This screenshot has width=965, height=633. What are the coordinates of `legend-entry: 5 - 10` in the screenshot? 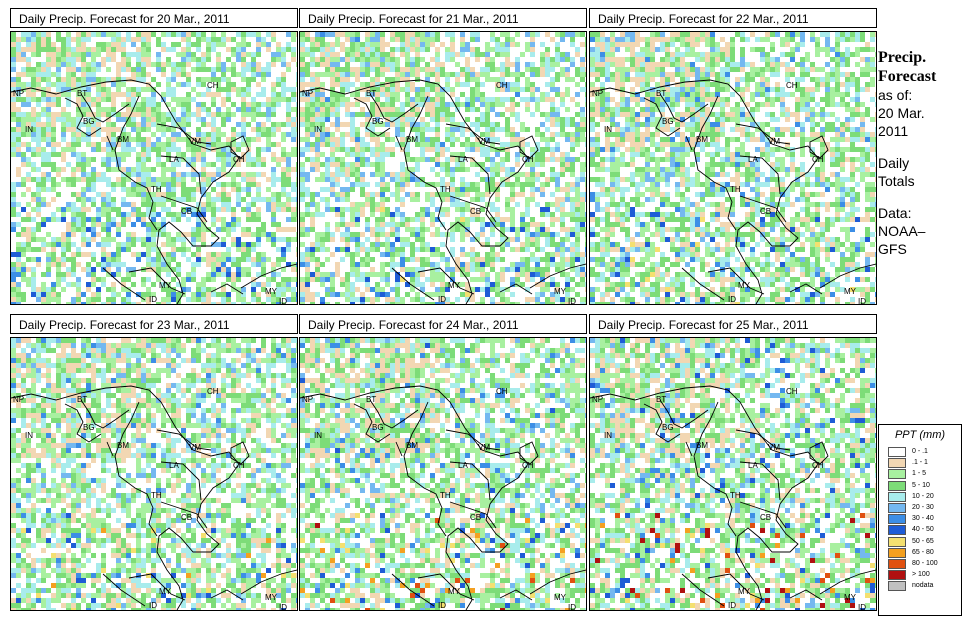 It's located at (920, 486).